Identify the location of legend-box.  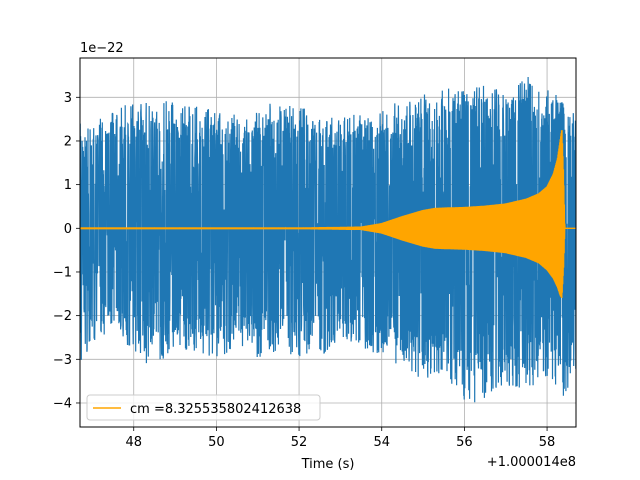
(203, 407).